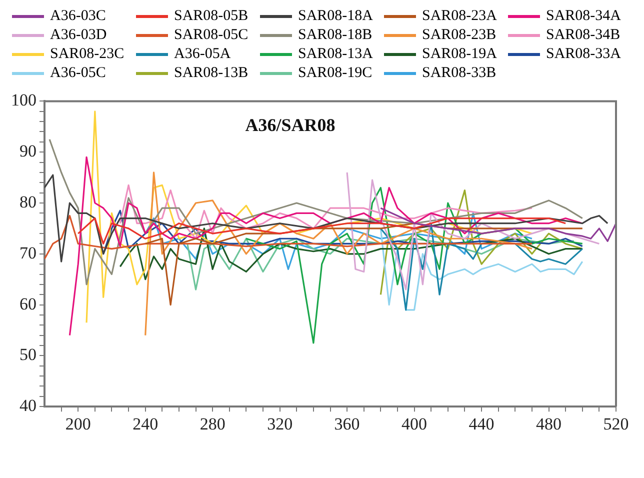  What do you see at coordinates (336, 54) in the screenshot?
I see `legend-label: SAR08-13A` at bounding box center [336, 54].